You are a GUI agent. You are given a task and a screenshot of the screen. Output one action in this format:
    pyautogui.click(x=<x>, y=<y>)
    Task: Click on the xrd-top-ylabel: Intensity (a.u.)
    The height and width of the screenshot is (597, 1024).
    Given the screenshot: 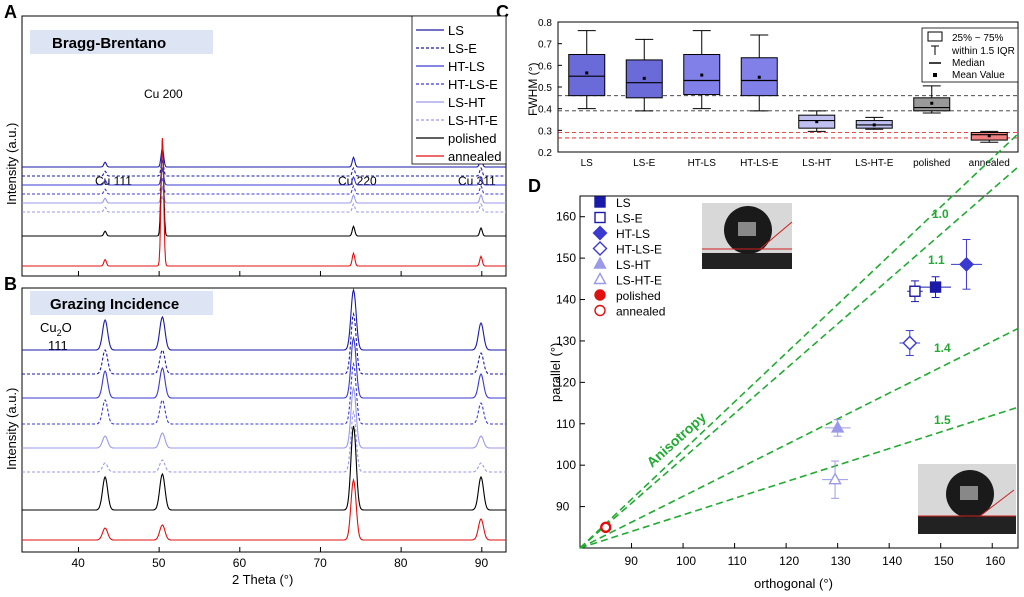 What is the action you would take?
    pyautogui.click(x=11, y=164)
    